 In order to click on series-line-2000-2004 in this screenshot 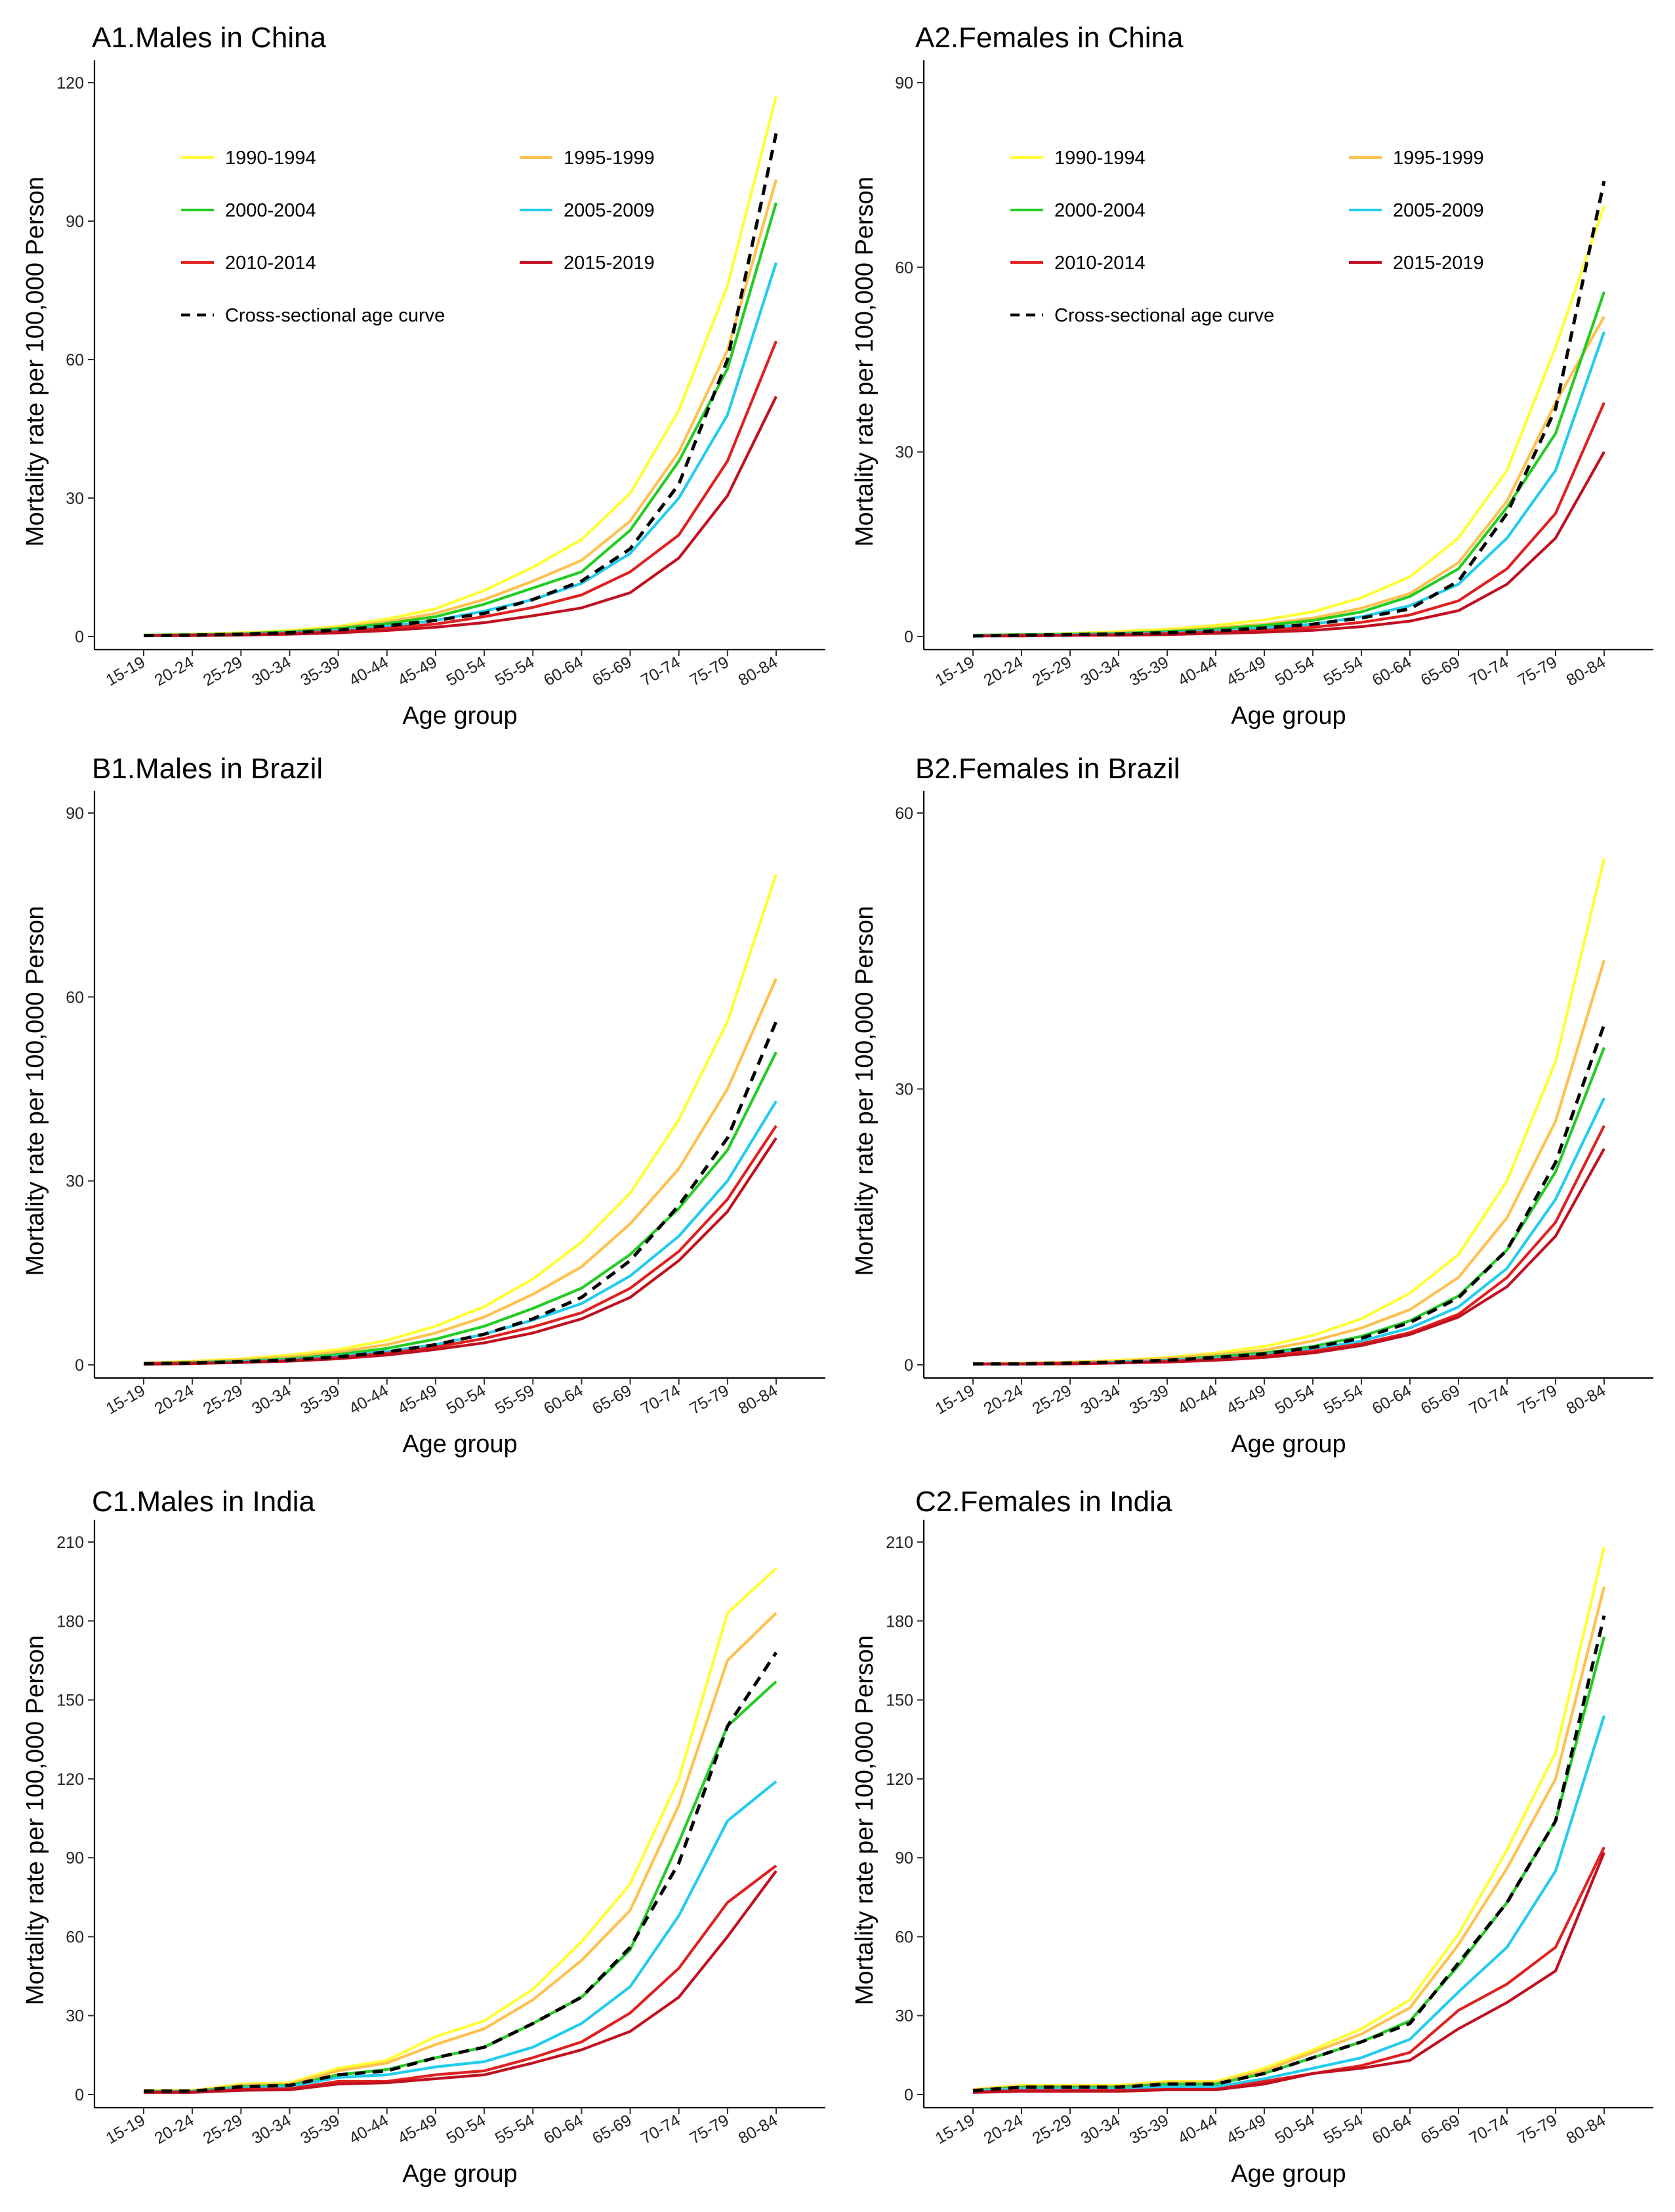, I will do `click(1289, 1206)`.